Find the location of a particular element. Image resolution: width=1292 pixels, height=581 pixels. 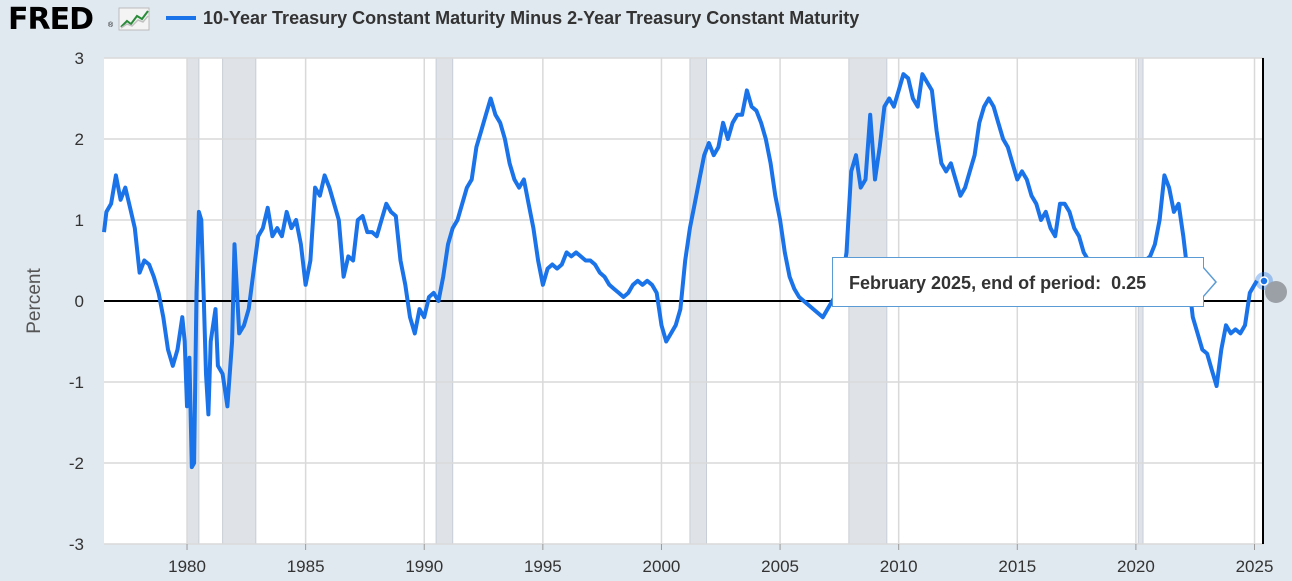

registered-mark: ® is located at coordinates (111, 25).